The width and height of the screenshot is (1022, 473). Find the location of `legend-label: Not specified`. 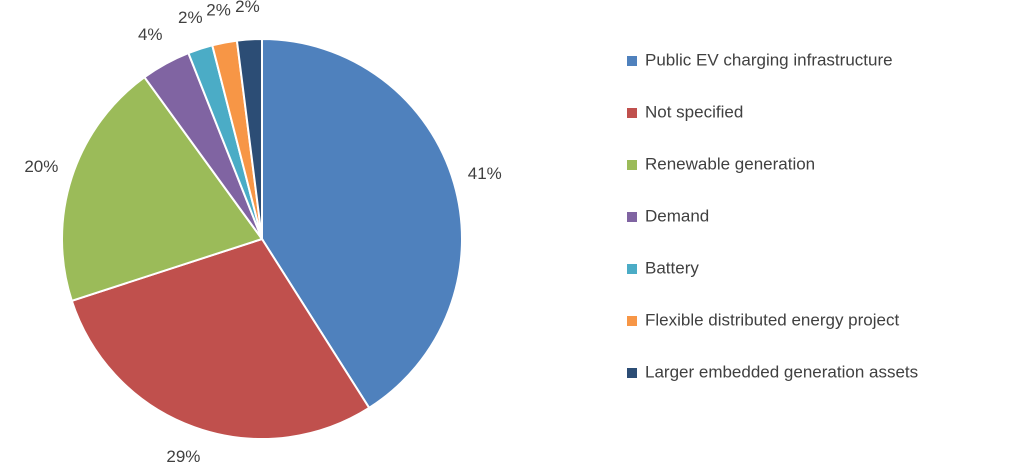

legend-label: Not specified is located at coordinates (694, 111).